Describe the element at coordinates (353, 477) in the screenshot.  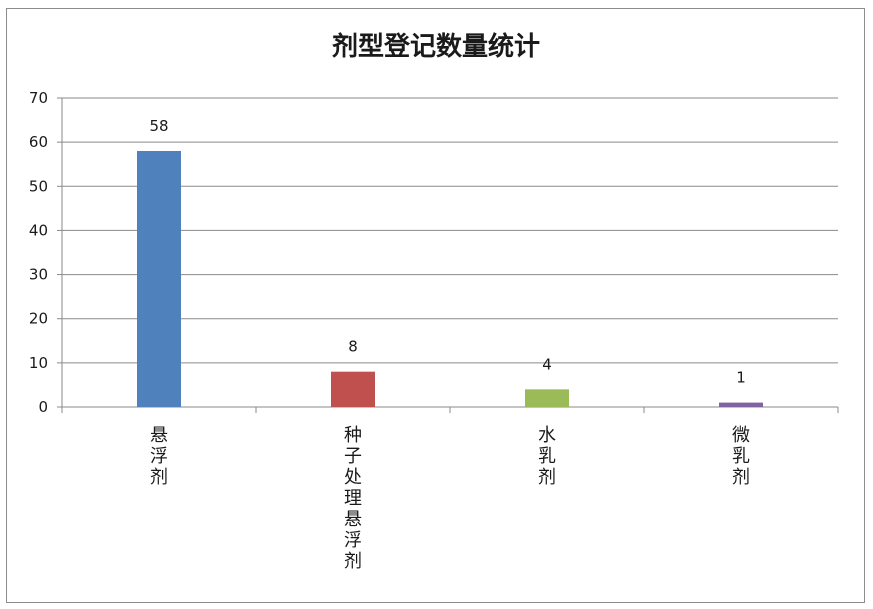
I see `category-label-char: 处` at that location.